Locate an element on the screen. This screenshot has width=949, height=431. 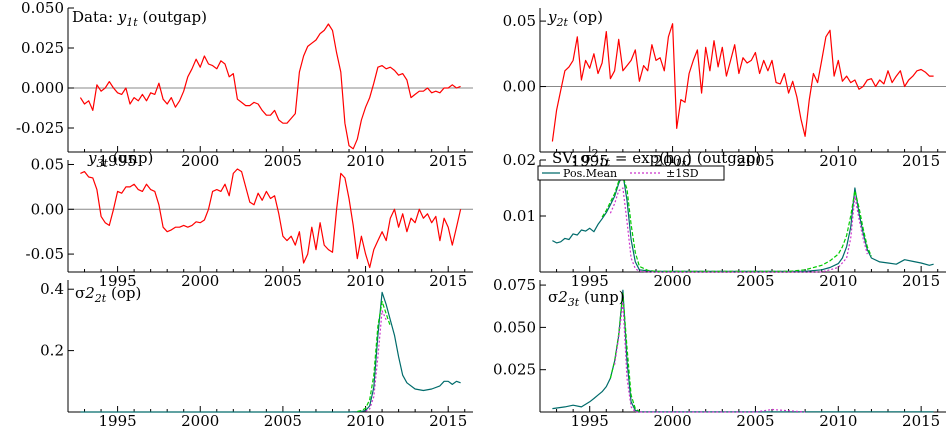
chart-title: σ23t (unp) is located at coordinates (586, 298).